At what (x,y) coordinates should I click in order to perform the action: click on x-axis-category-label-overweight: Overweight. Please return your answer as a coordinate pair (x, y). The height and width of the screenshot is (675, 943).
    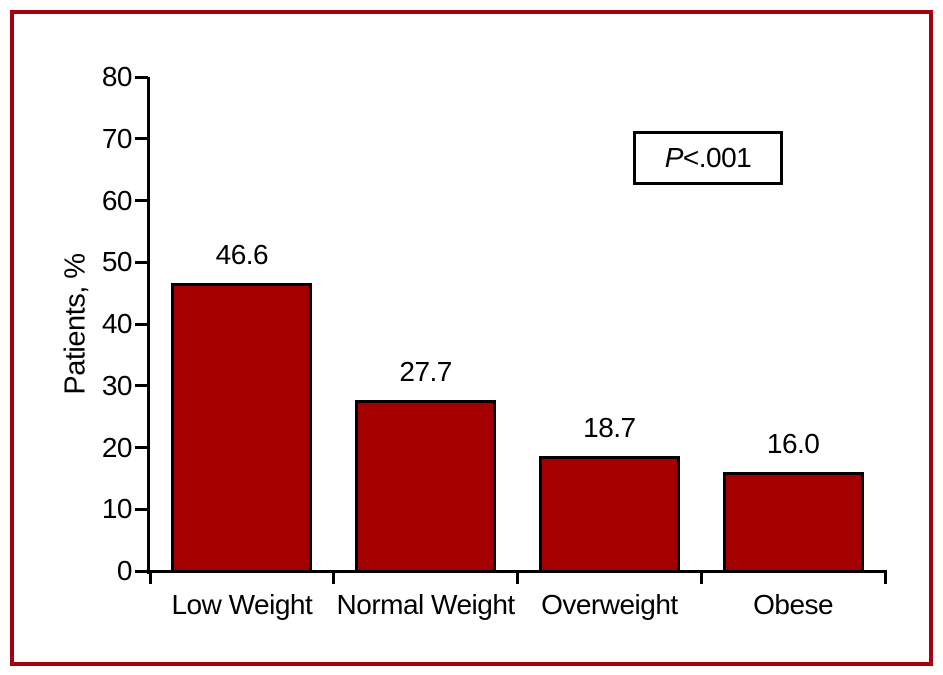
    Looking at the image, I should click on (609, 604).